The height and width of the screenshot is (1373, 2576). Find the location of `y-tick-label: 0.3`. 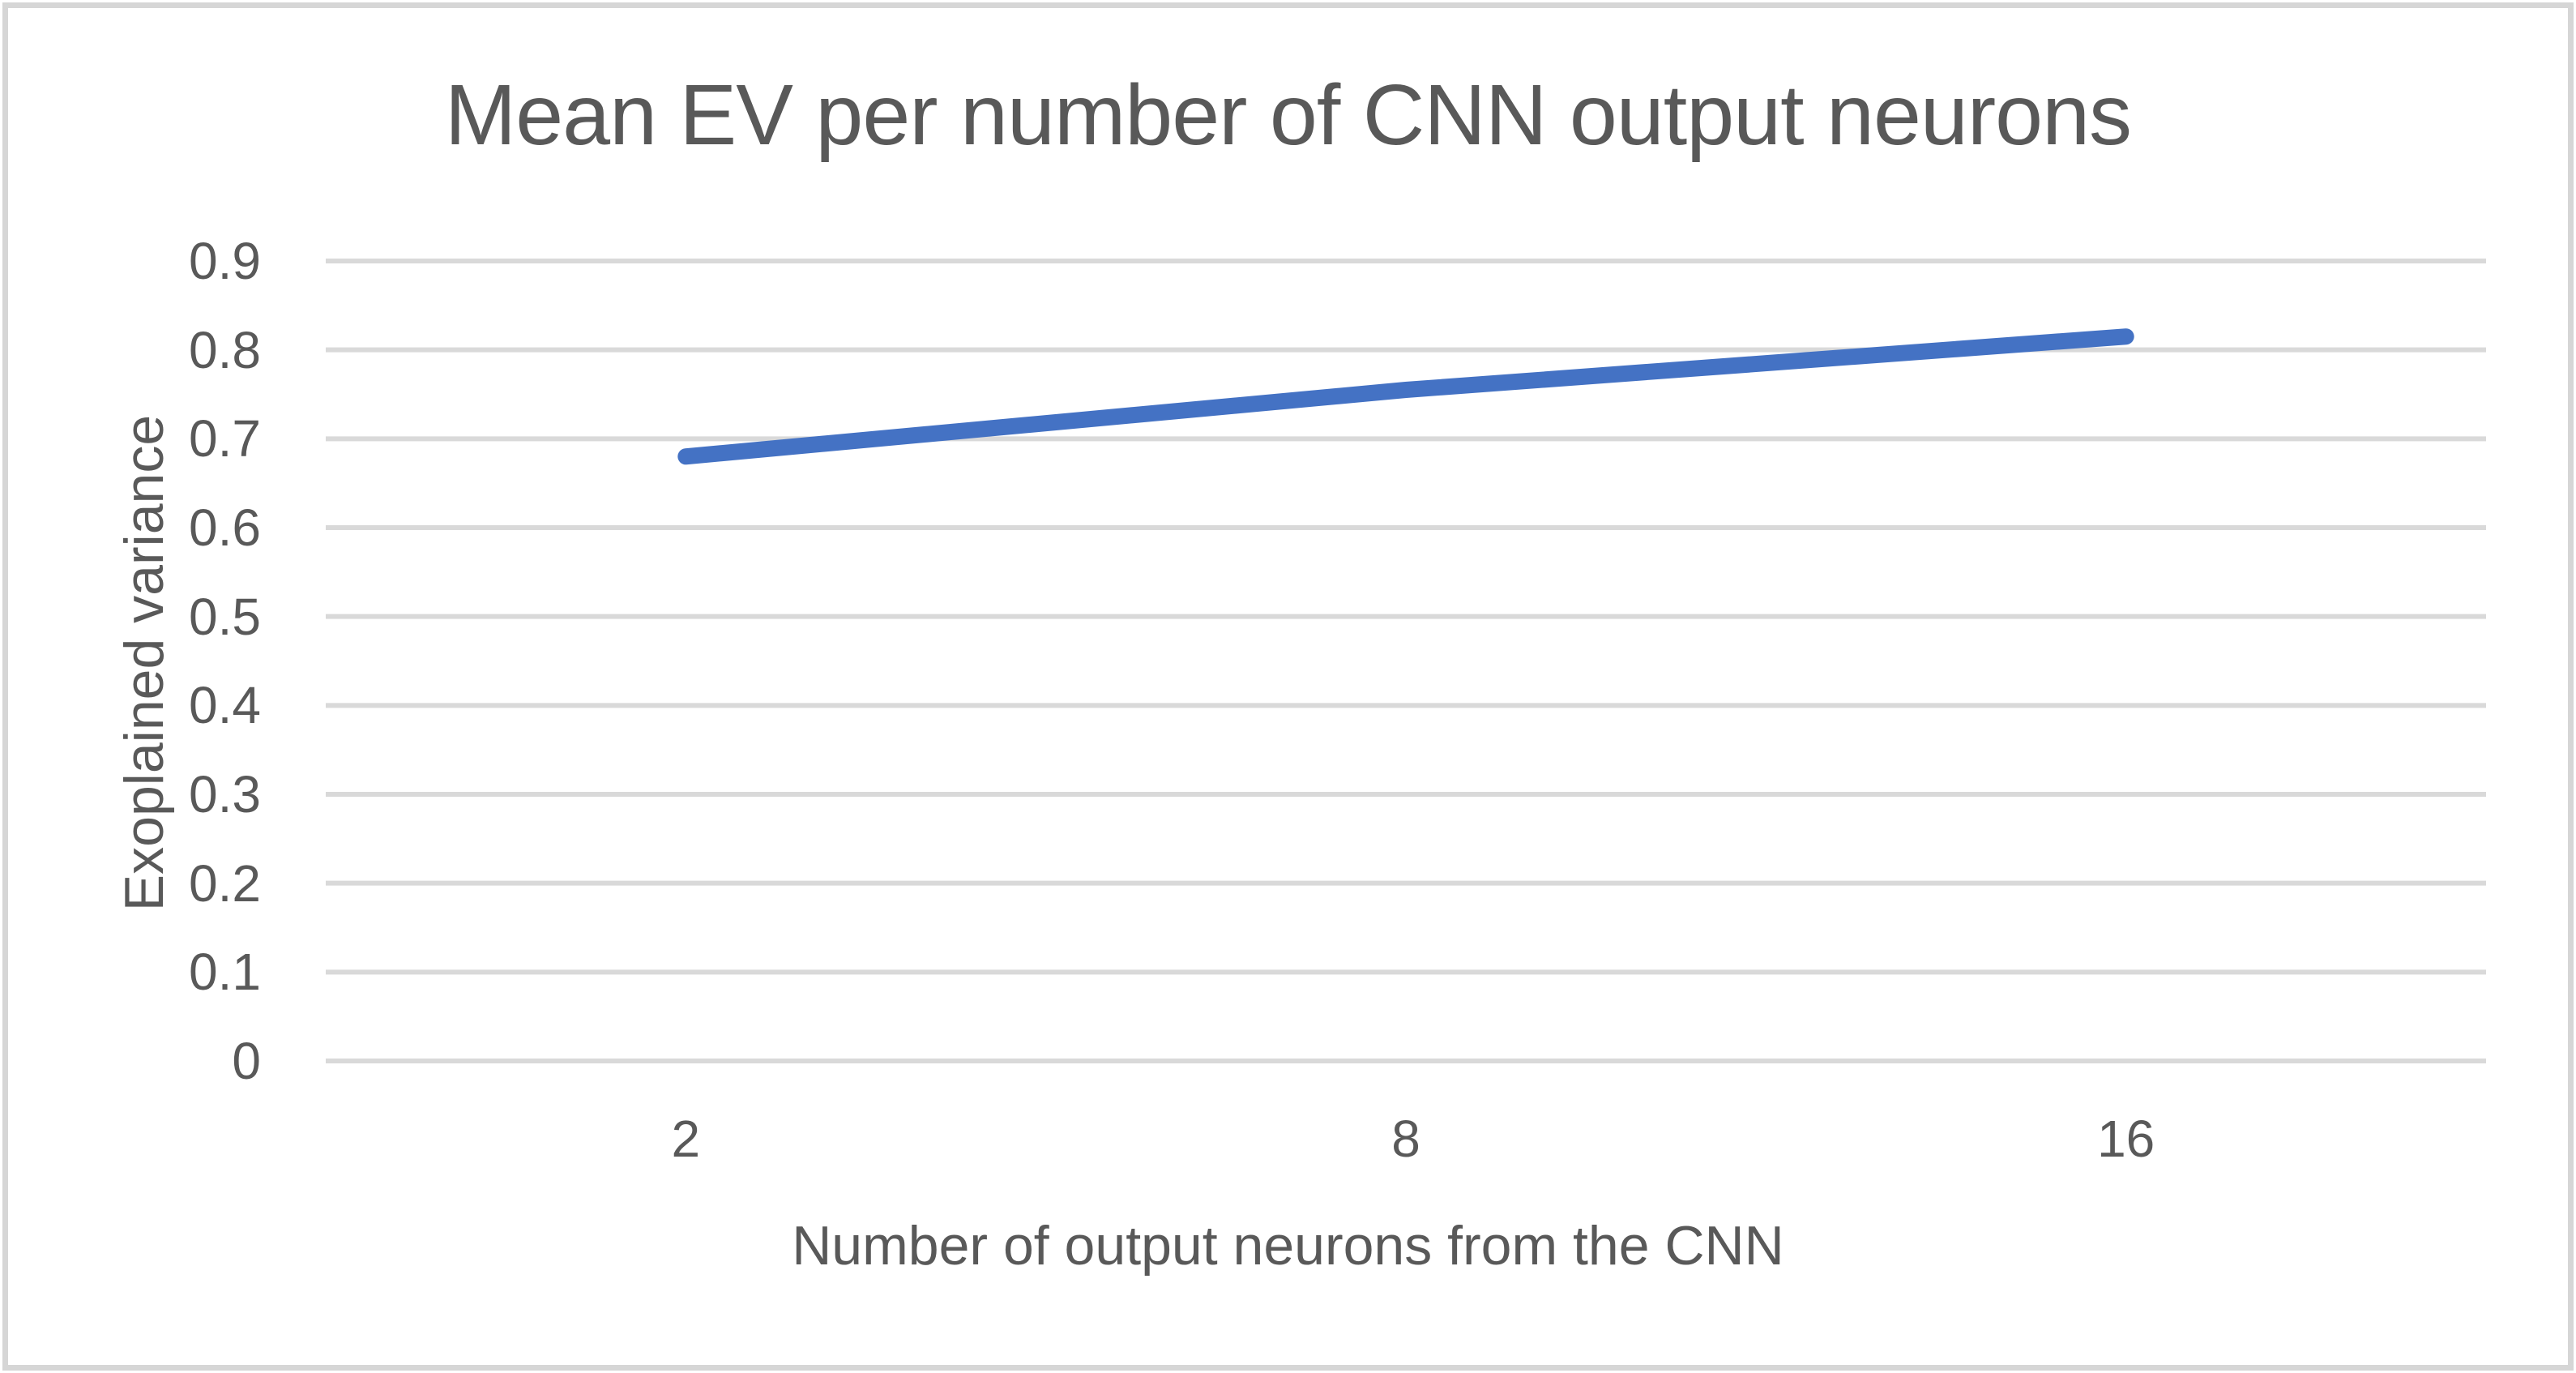

y-tick-label: 0.3 is located at coordinates (225, 794).